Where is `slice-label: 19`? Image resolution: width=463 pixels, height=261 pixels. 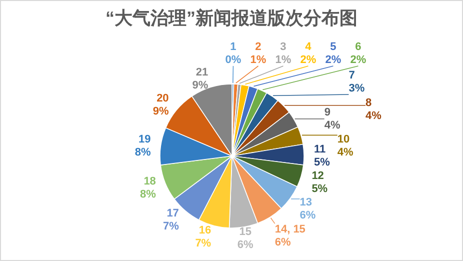 slice-label: 19 is located at coordinates (144, 140).